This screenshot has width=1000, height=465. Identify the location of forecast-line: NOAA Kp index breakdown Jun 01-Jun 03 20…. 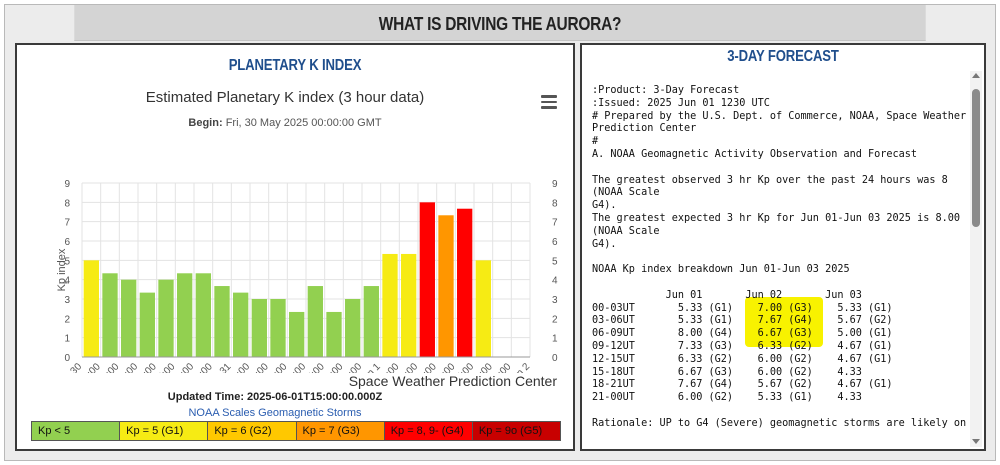
(721, 270).